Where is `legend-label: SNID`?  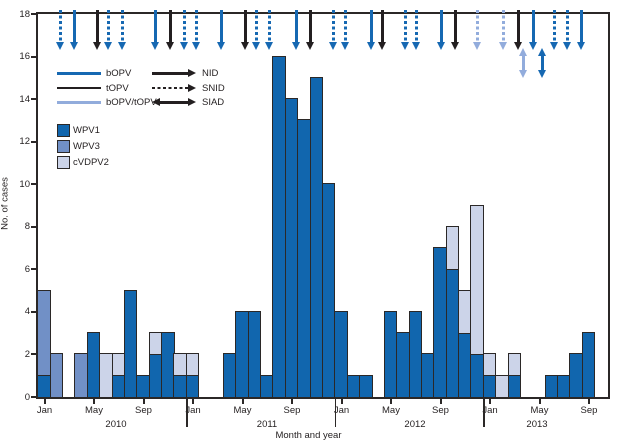
legend-label: SNID is located at coordinates (213, 88).